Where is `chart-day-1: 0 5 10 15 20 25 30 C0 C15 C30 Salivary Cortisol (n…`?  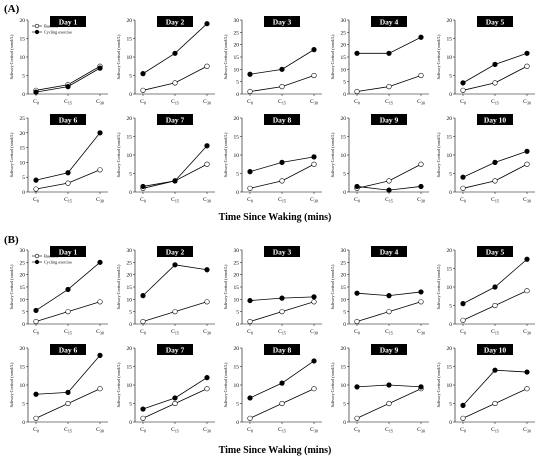
chart-day-1: 0 5 10 15 20 25 30 C0 C15 C30 Salivary Cortisol (n… is located at coordinates (58, 291).